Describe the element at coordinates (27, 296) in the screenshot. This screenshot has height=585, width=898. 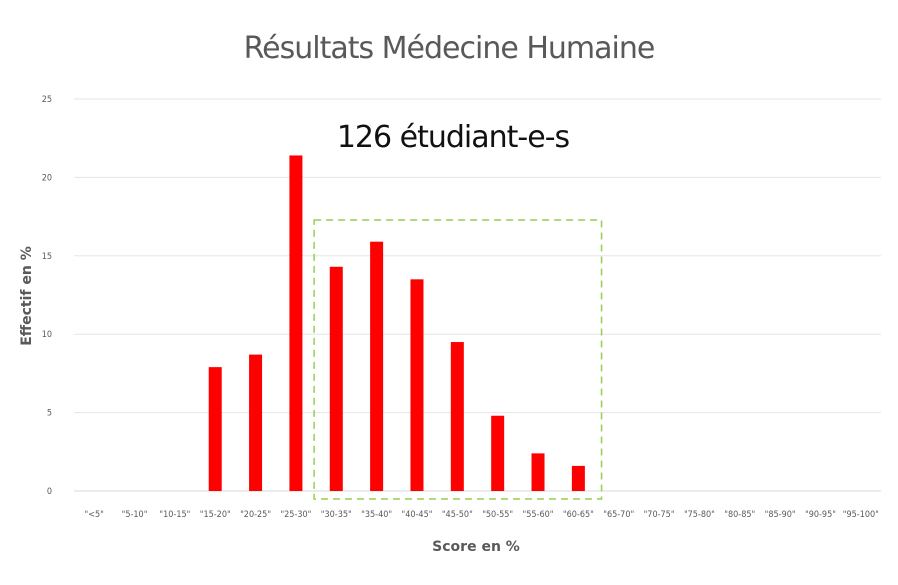
I see `y-axis-label: Effectif en %` at that location.